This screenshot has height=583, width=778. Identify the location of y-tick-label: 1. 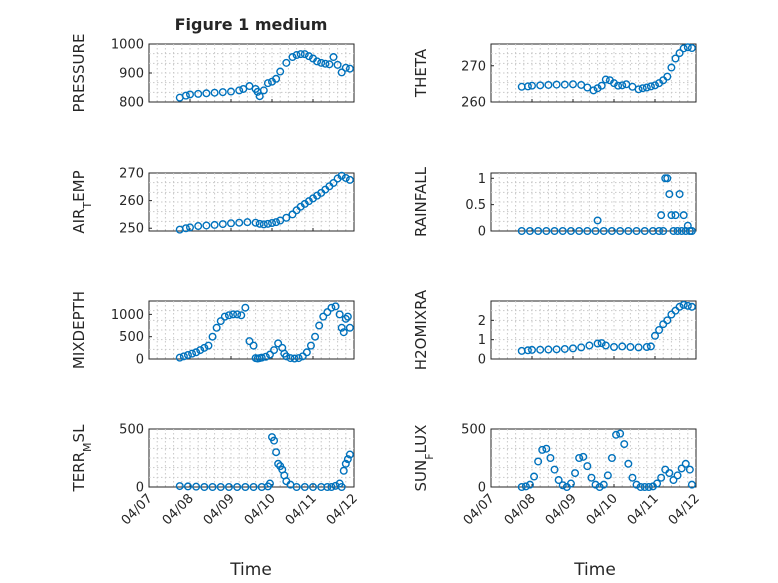
(482, 340).